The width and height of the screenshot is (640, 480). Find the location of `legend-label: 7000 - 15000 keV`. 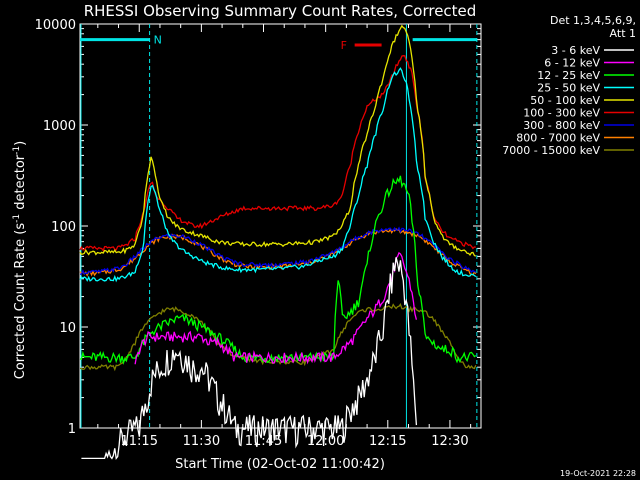

legend-label: 7000 - 15000 keV is located at coordinates (551, 150).